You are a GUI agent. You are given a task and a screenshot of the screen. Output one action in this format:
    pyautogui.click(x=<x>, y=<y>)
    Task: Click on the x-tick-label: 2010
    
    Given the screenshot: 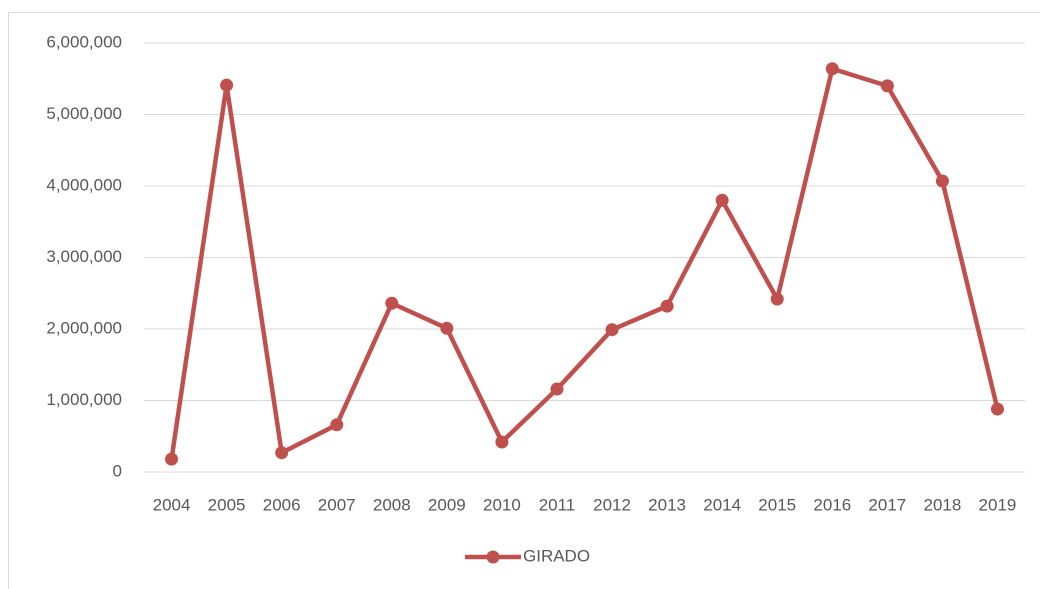 What is the action you would take?
    pyautogui.click(x=502, y=504)
    